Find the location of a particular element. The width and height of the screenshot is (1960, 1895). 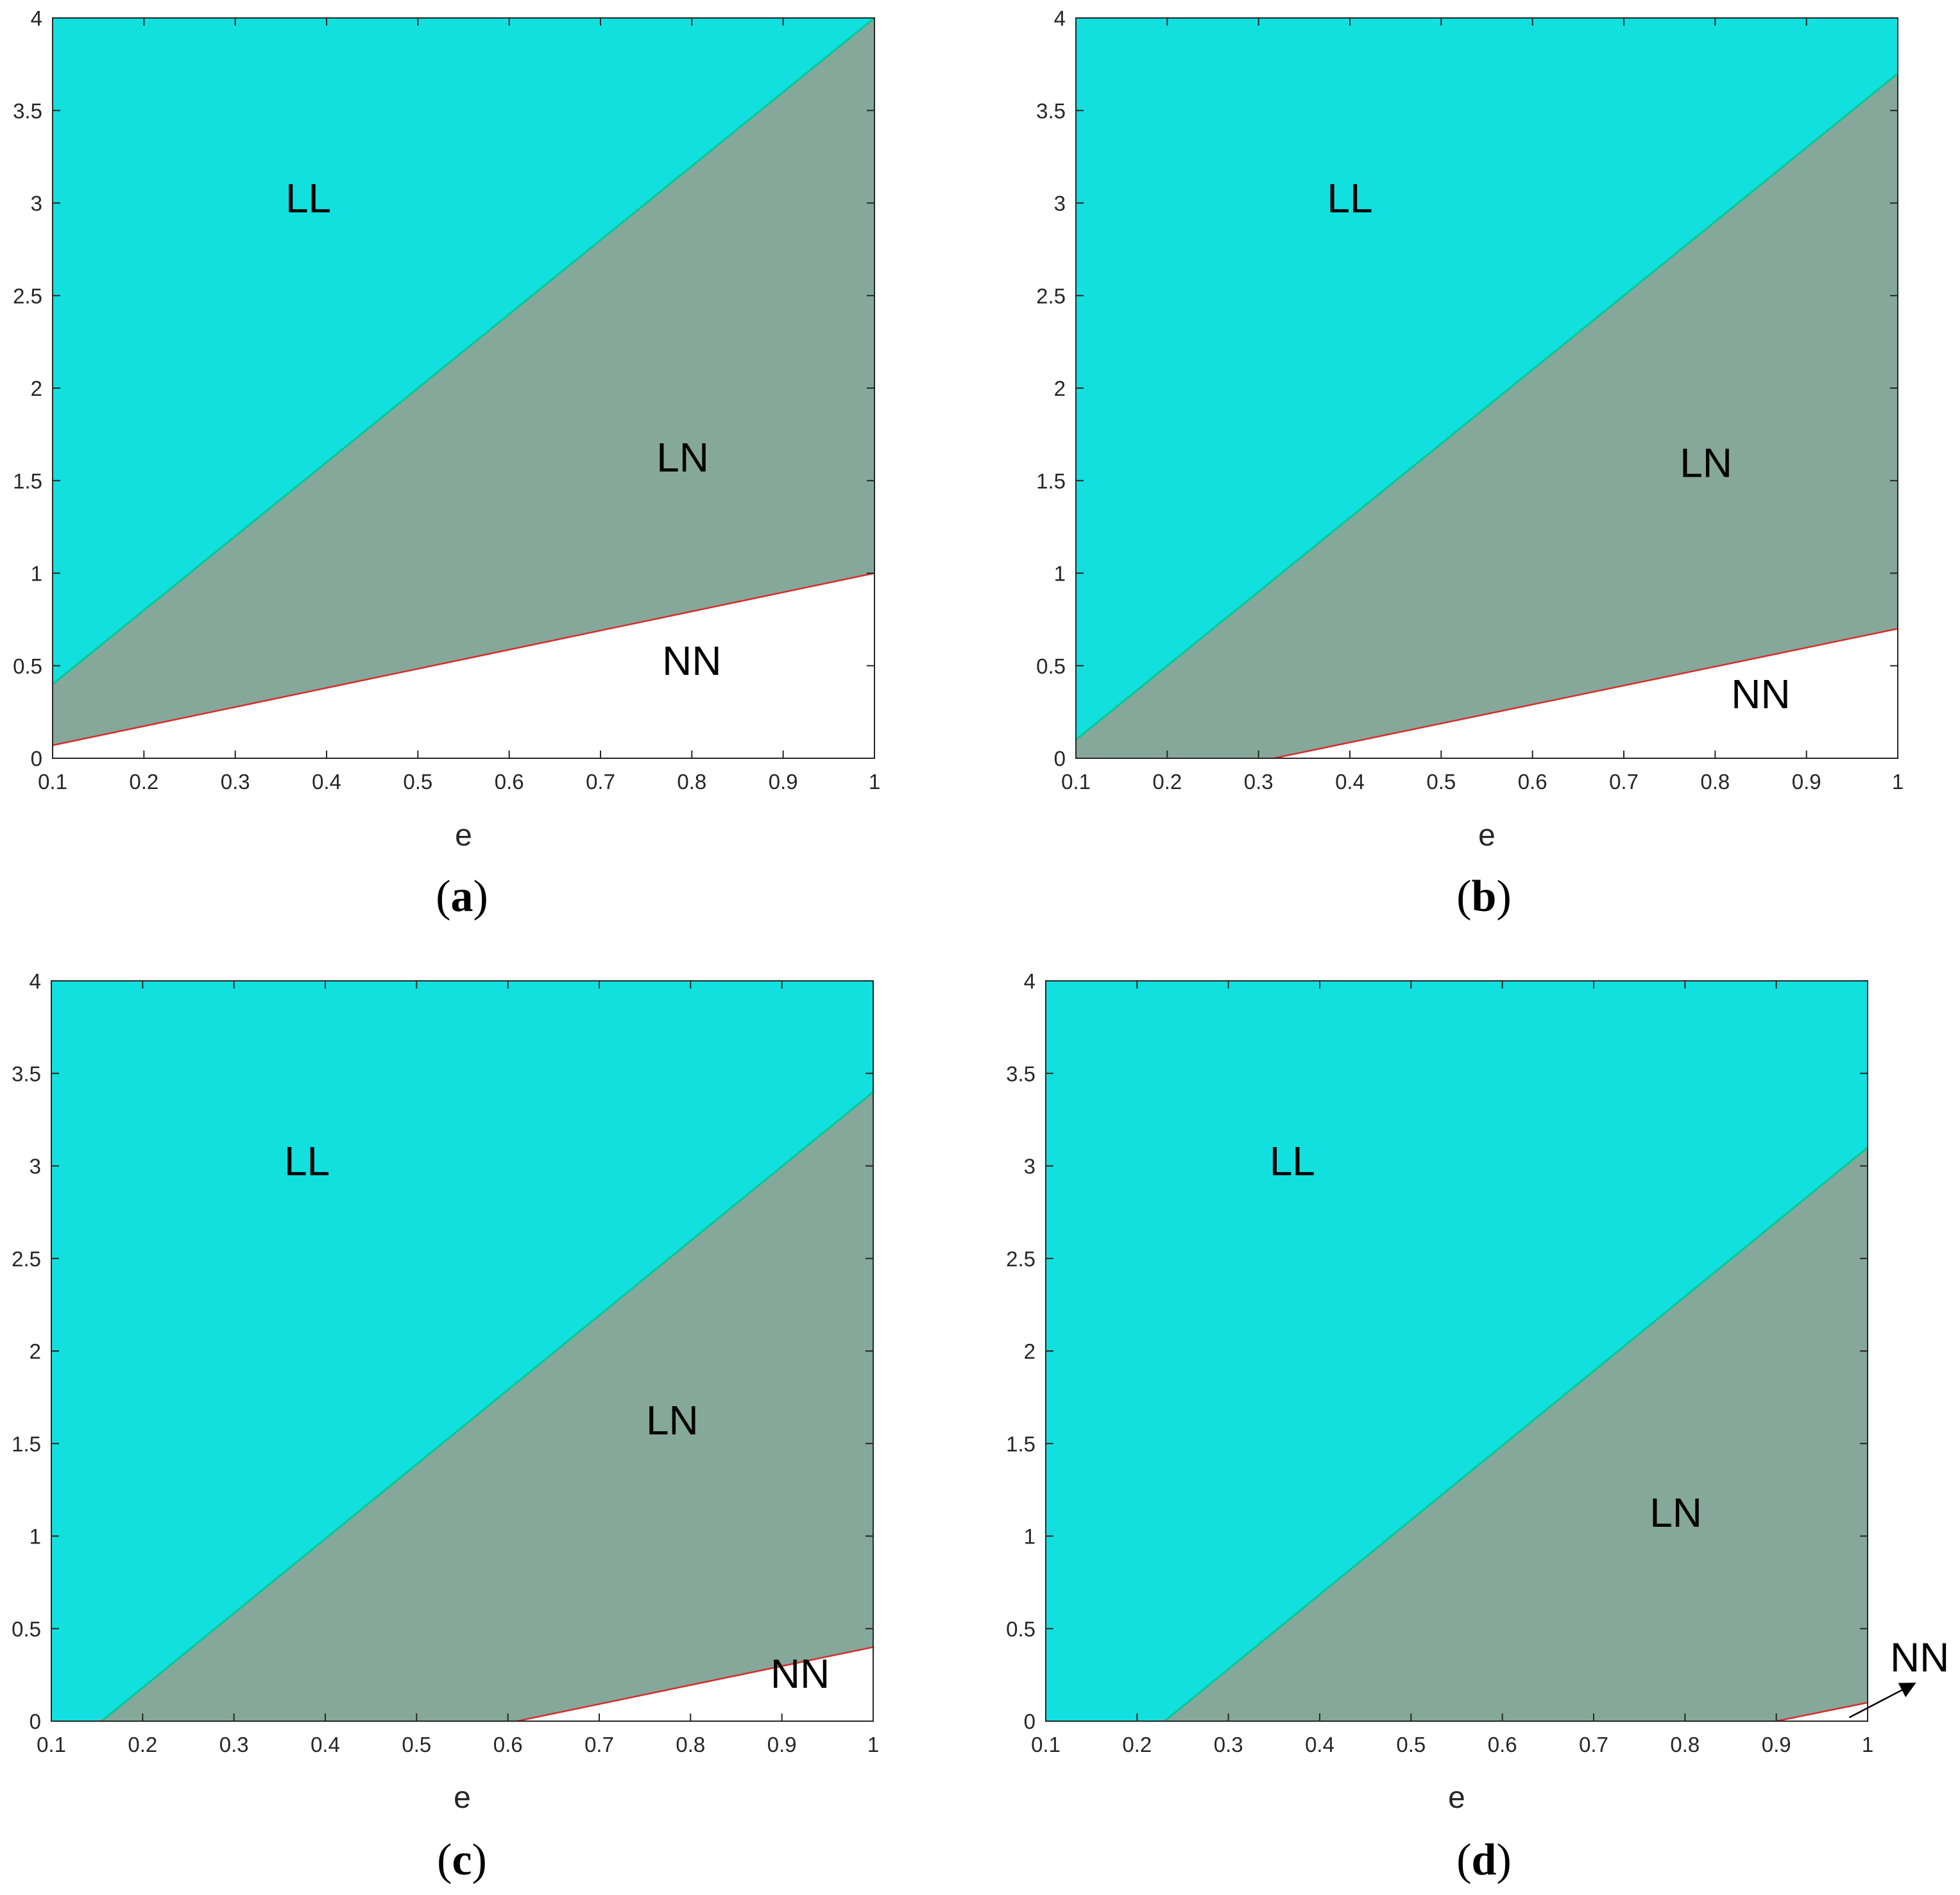

y-tick-label: 1.5 is located at coordinates (1051, 481).